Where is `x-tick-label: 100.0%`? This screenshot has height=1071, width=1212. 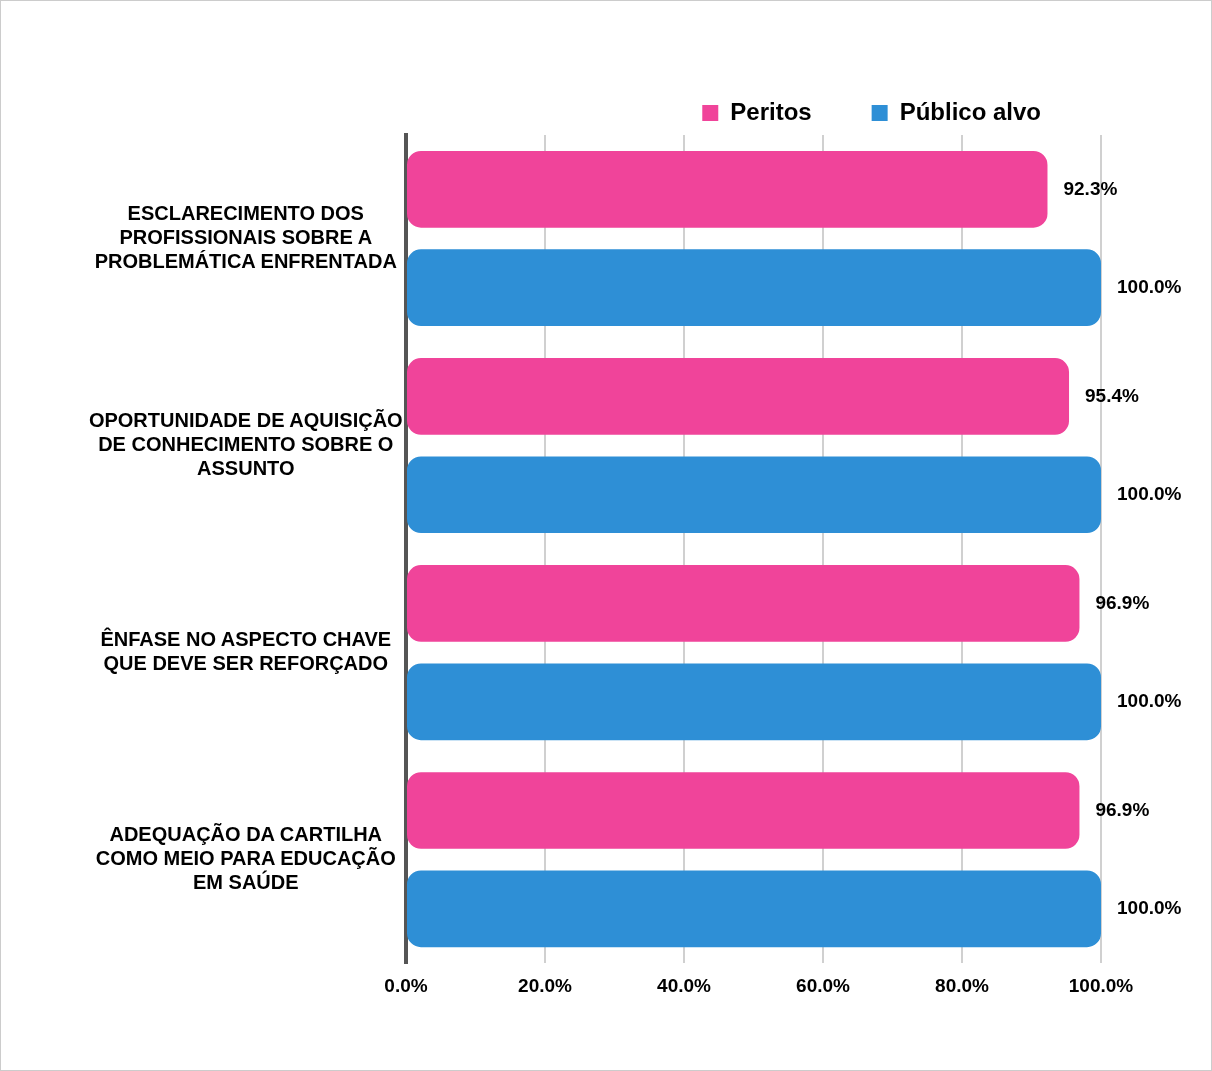 x-tick-label: 100.0% is located at coordinates (1101, 985).